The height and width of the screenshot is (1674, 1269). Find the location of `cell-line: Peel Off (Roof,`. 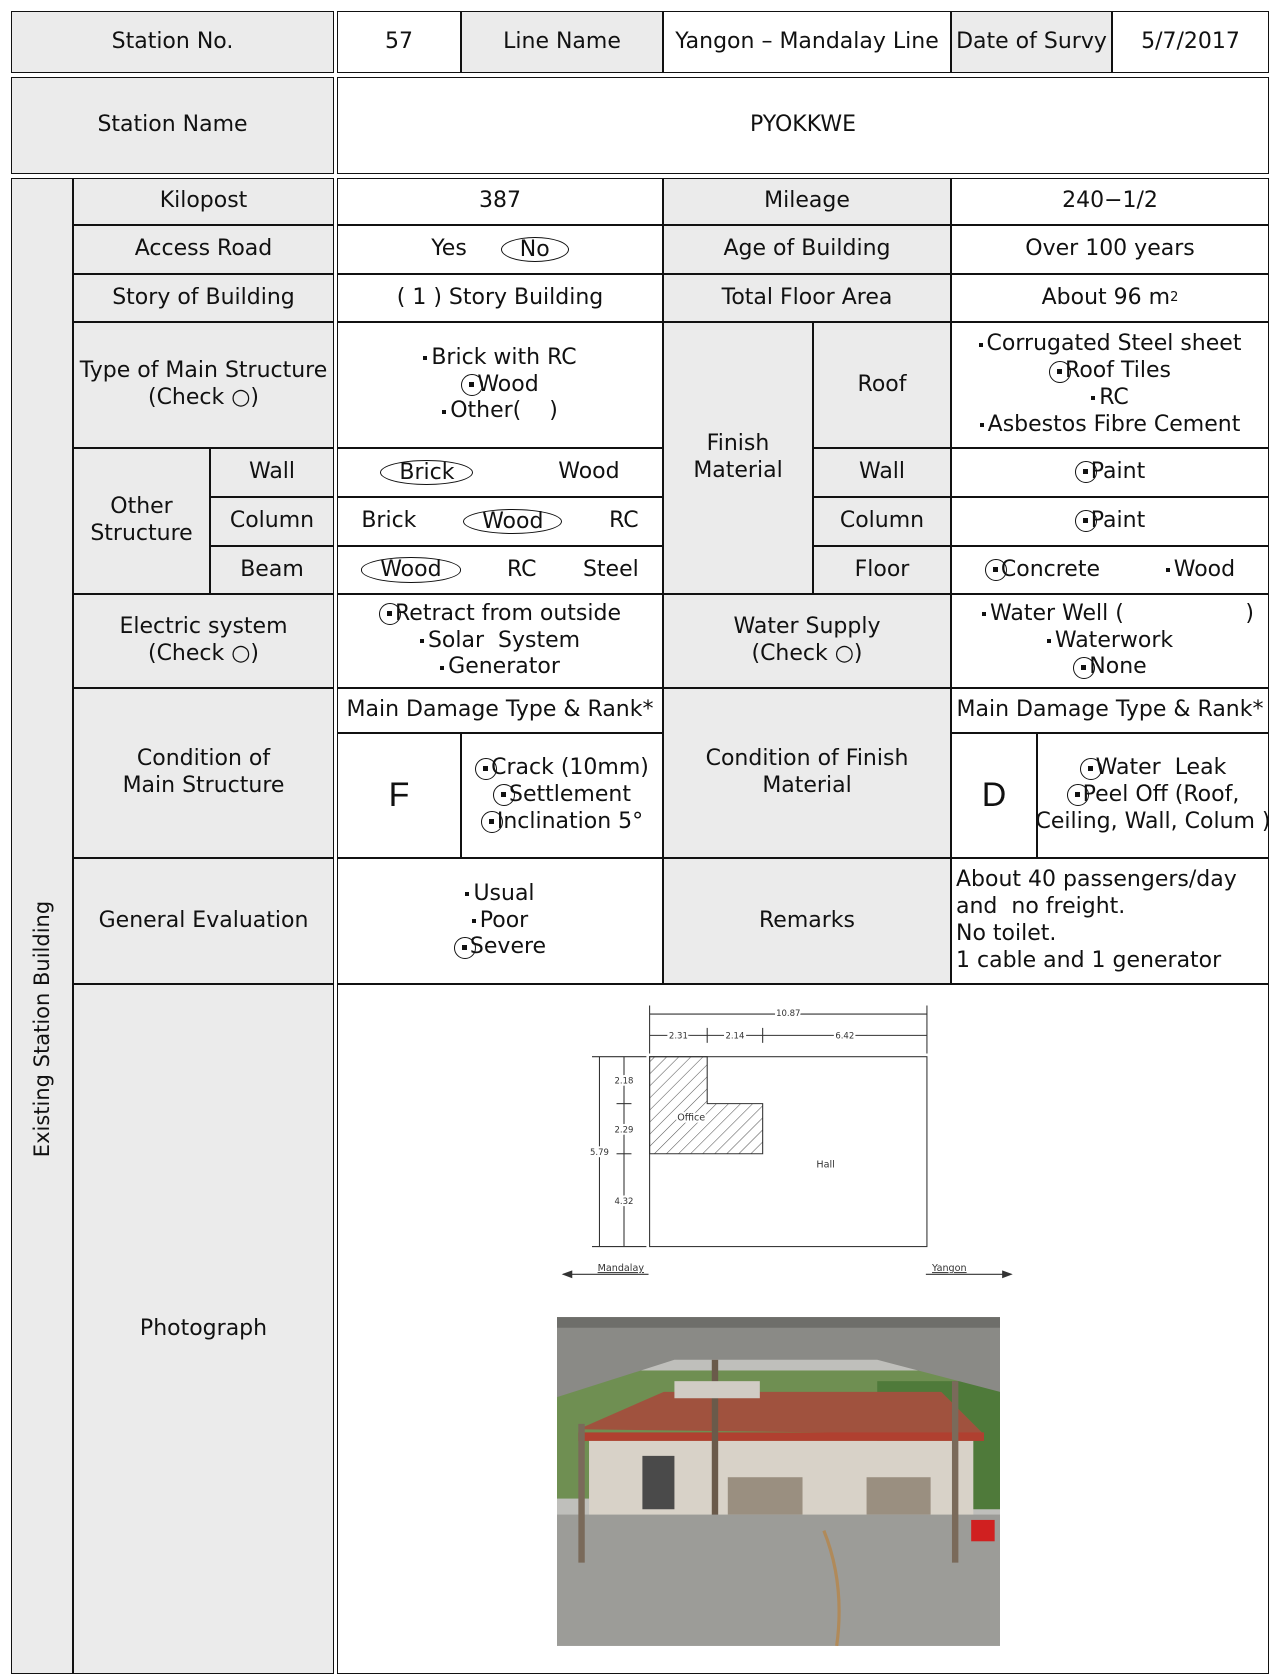

cell-line: Peel Off (Roof, is located at coordinates (1152, 795).